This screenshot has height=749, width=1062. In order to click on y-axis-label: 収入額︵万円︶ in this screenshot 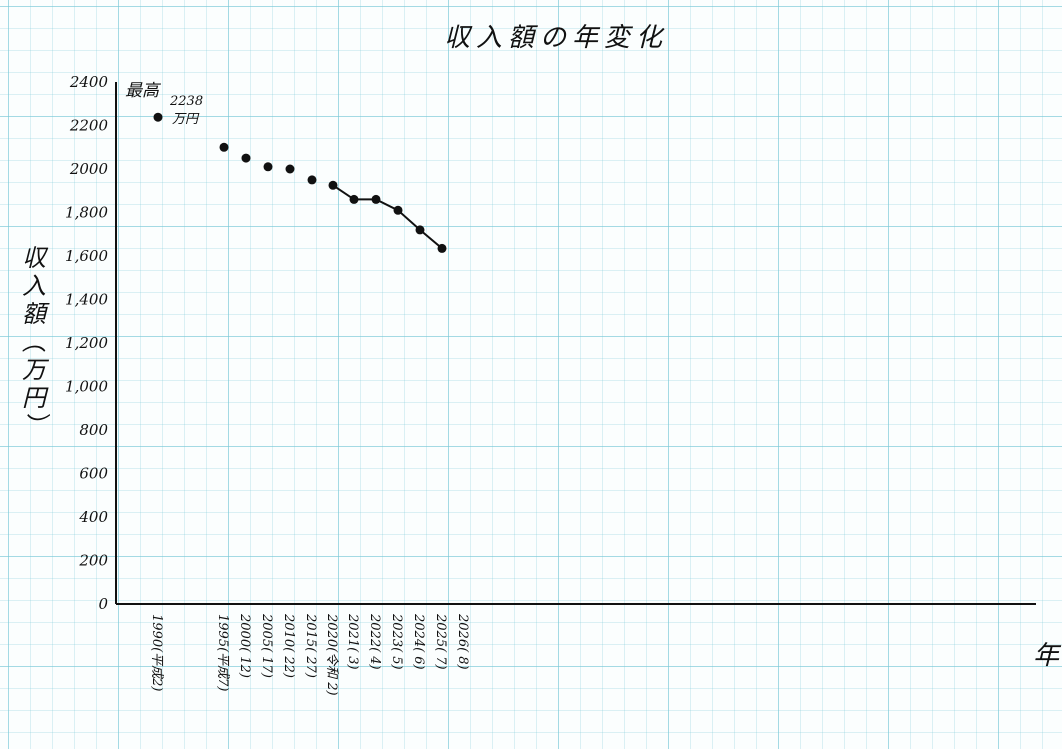, I will do `click(36, 342)`.